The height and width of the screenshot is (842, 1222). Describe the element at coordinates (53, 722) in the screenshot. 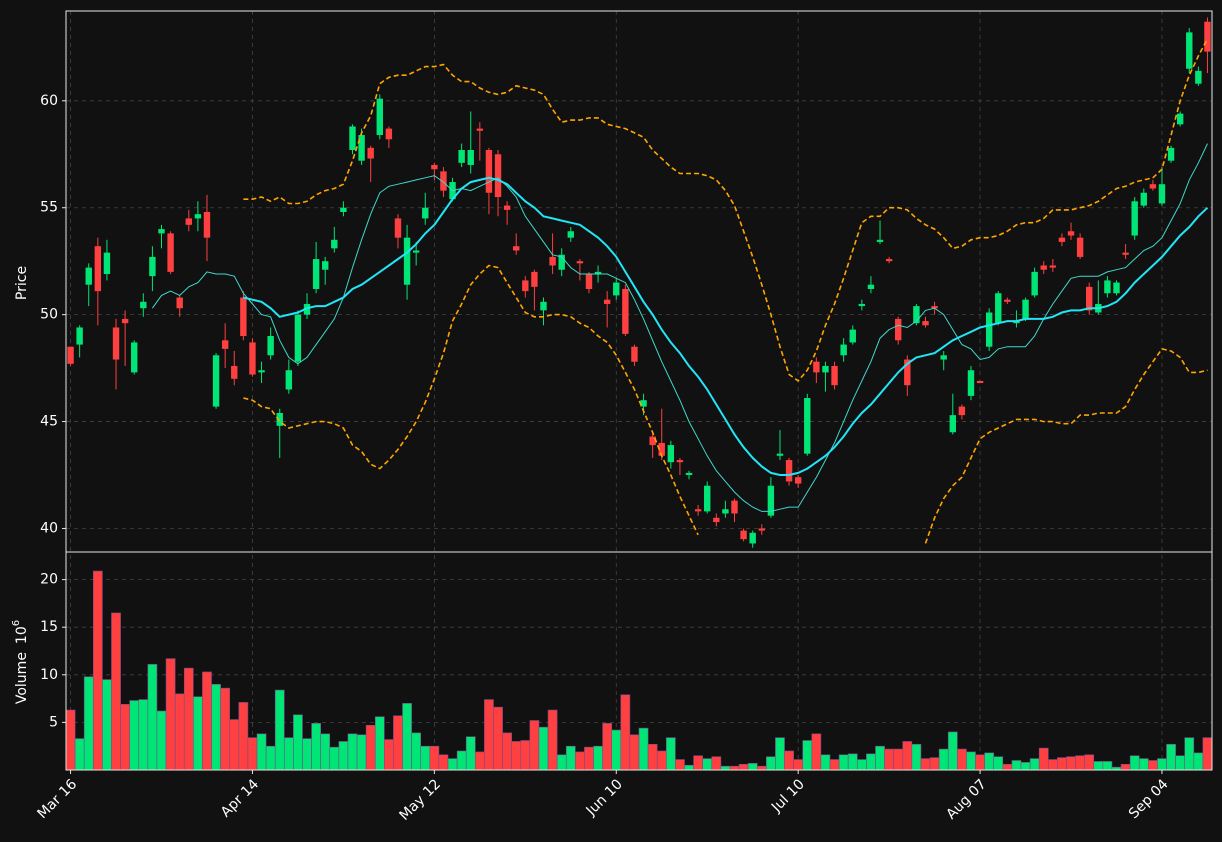

I see `y-tick-label: 5` at that location.